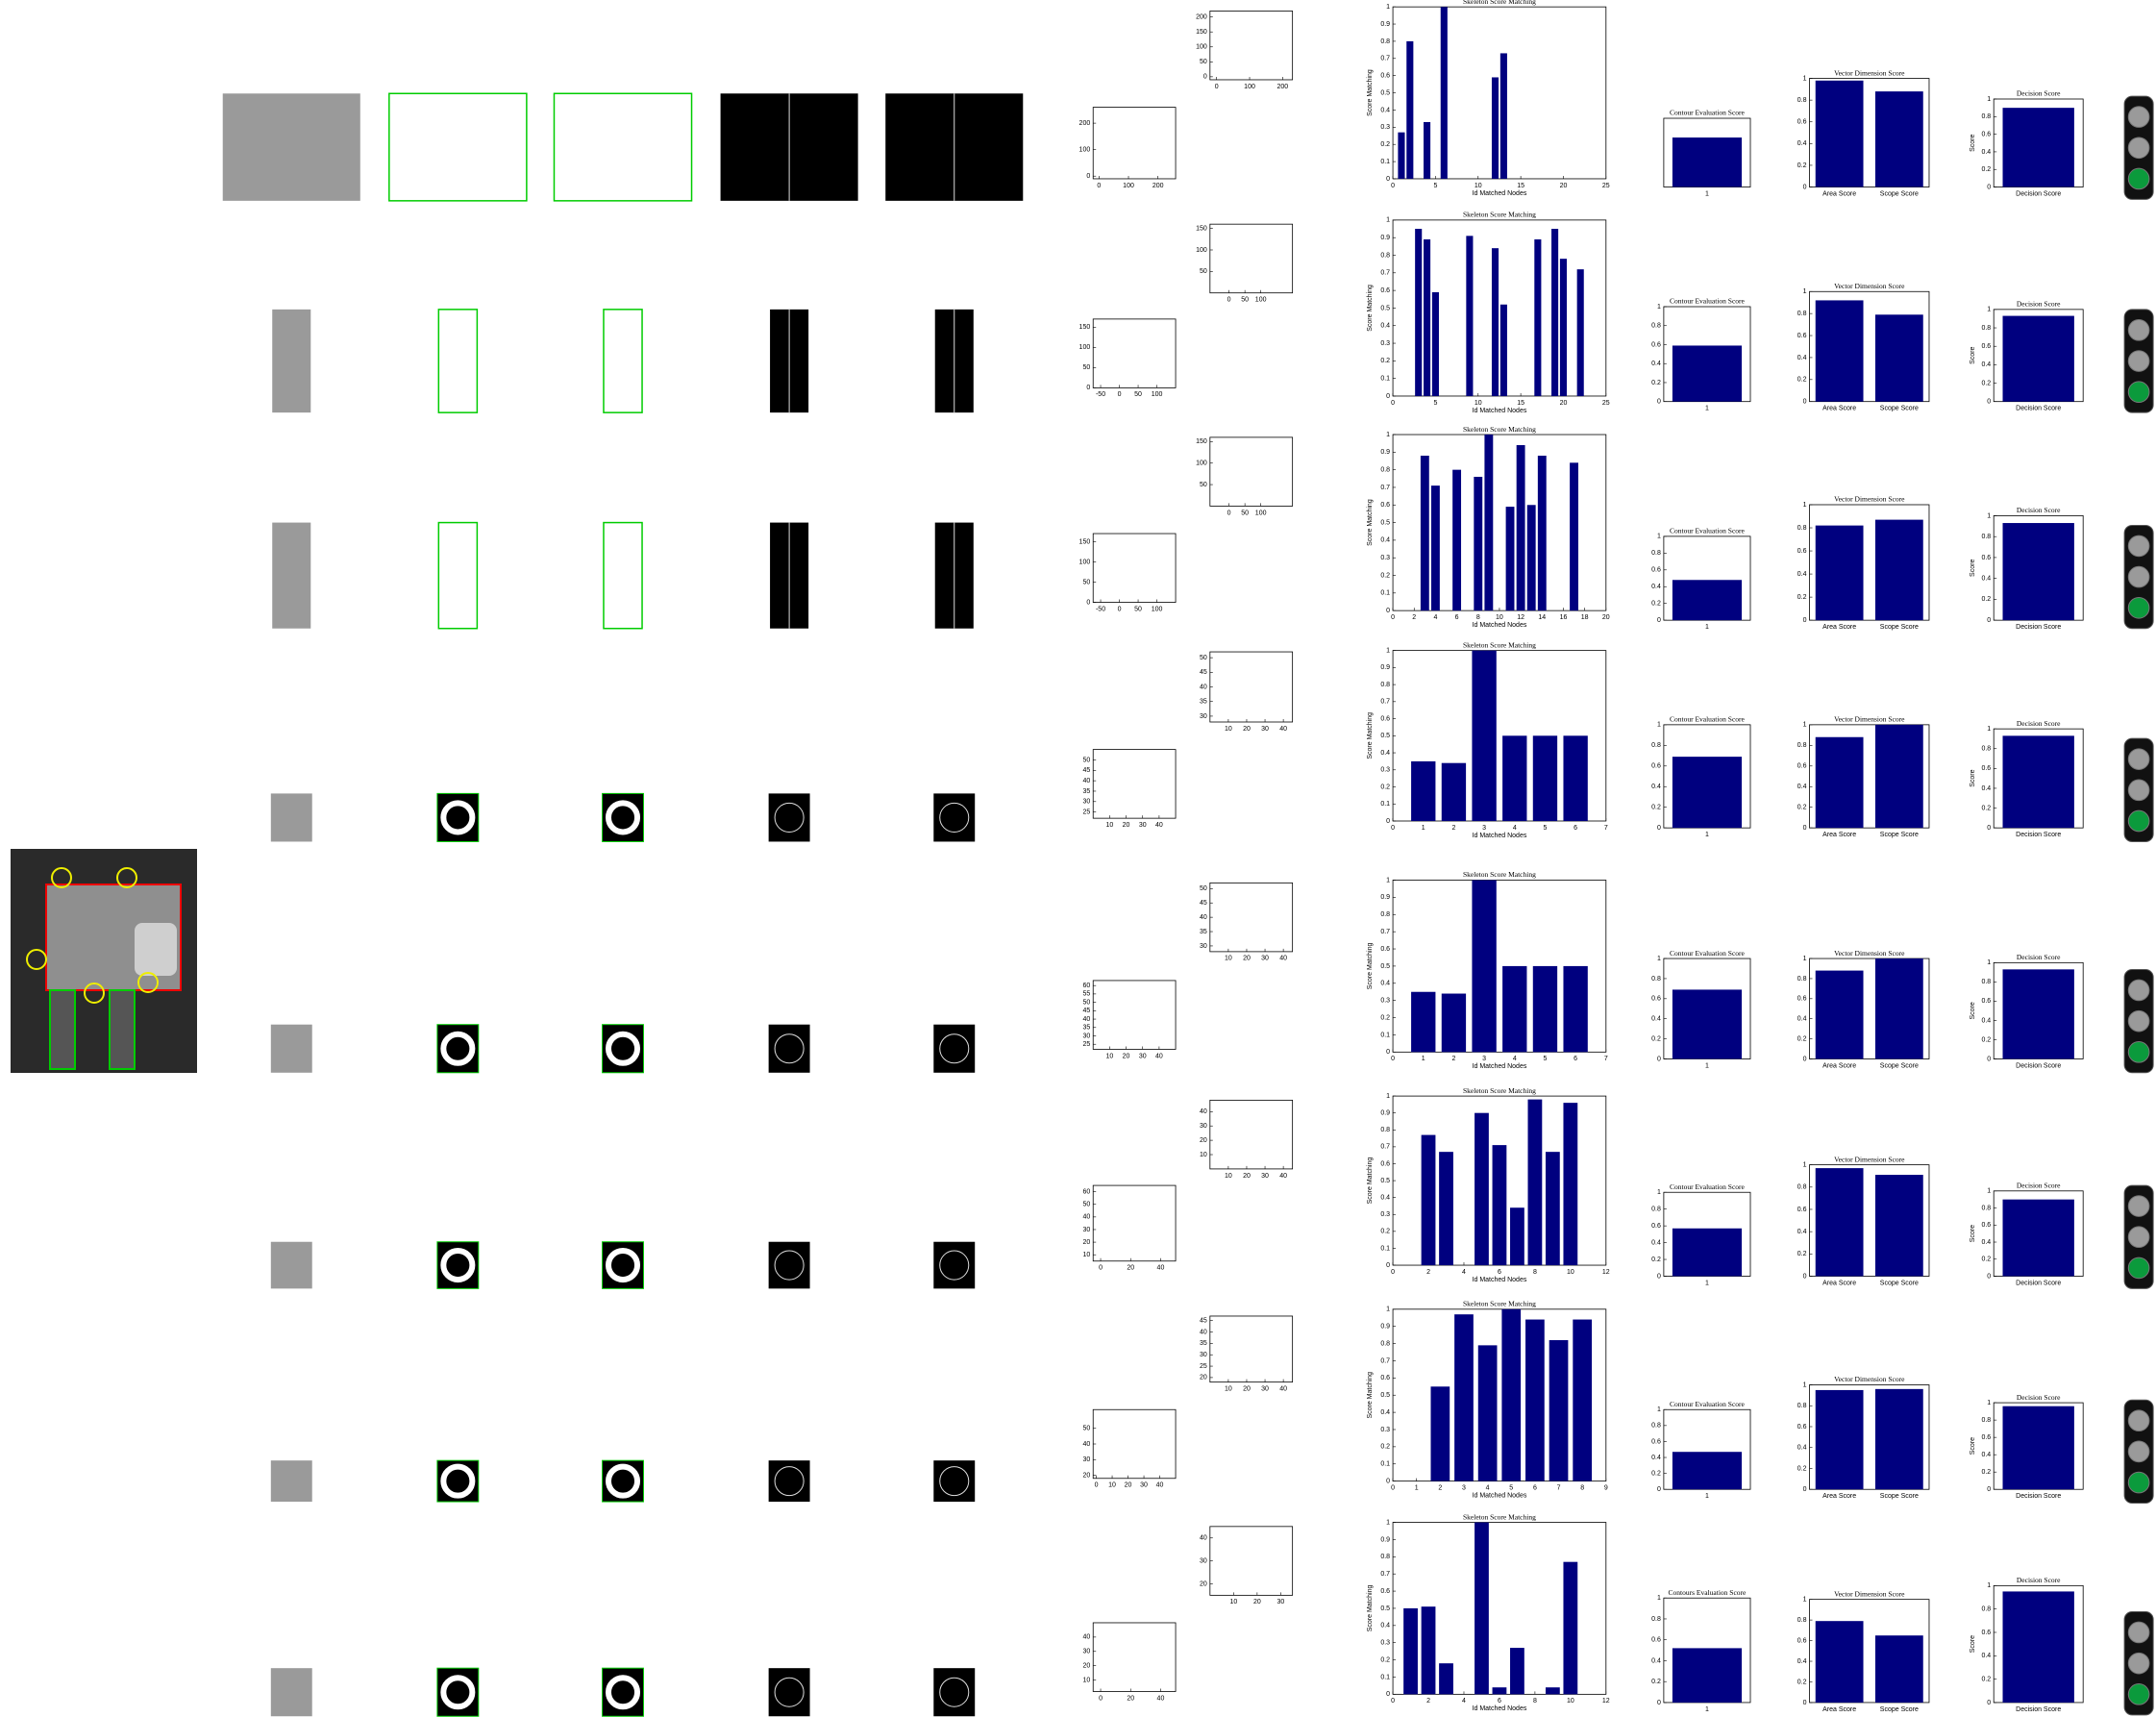 This screenshot has width=2156, height=1717. I want to click on x-tick-label: 10, so click(1499, 618).